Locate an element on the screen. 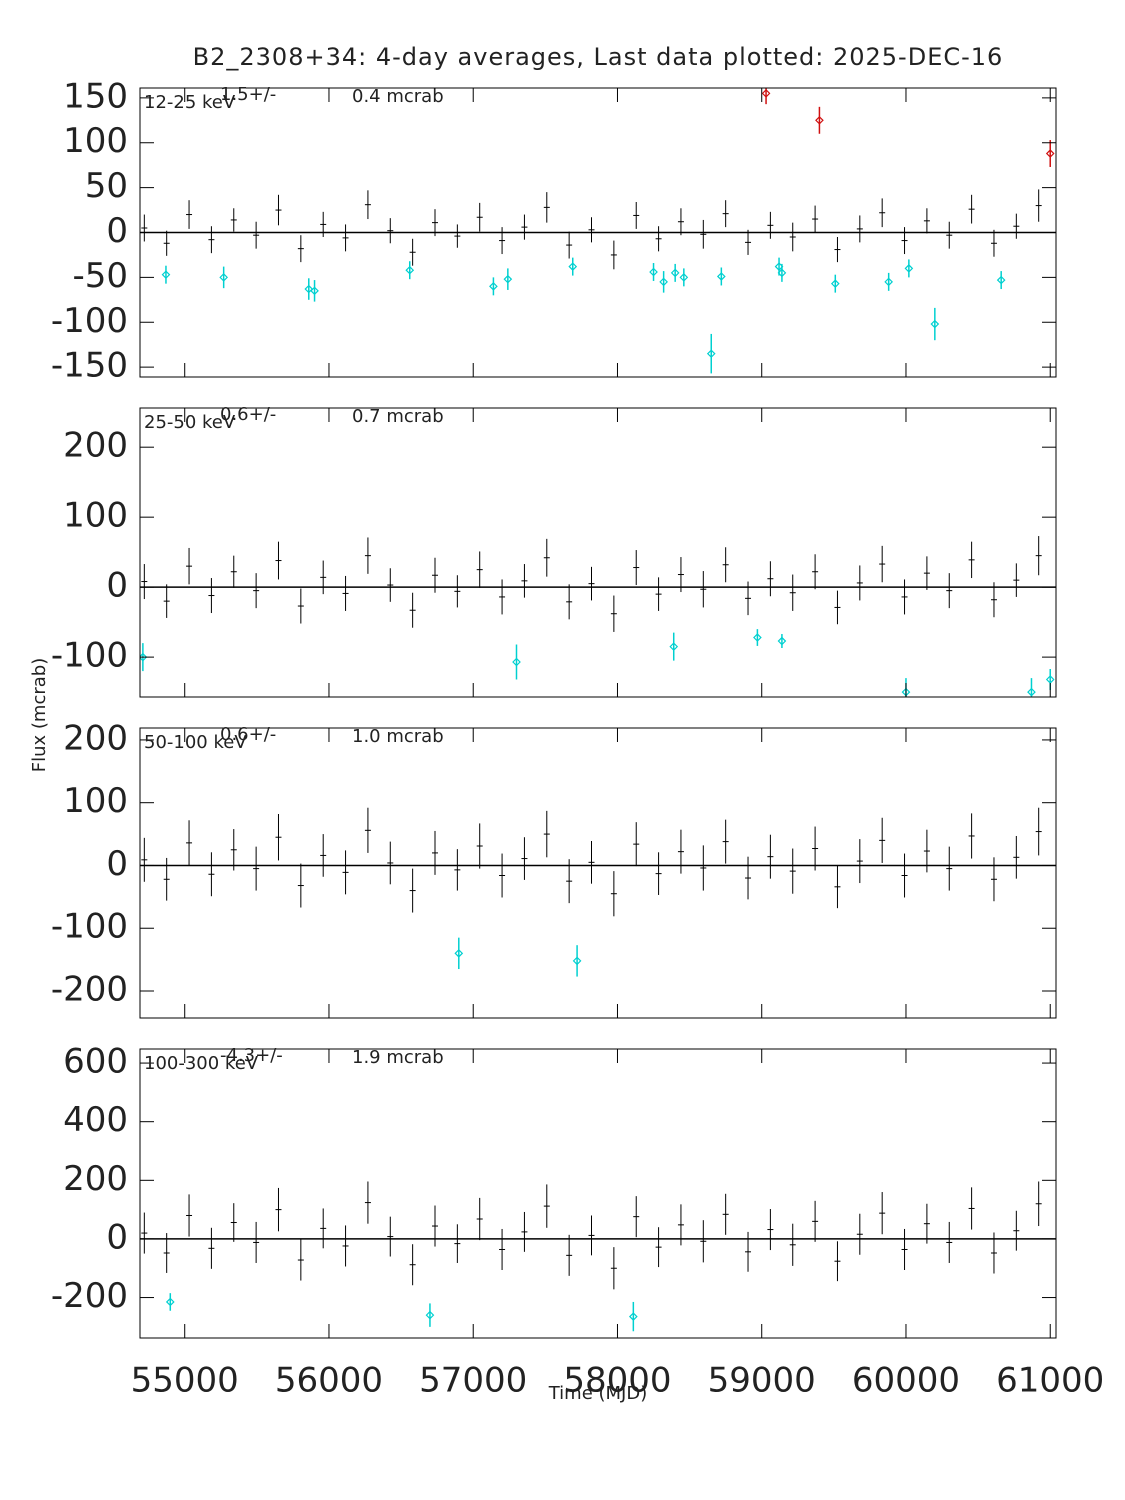 This screenshot has height=1500, width=1125. annotation: 0.4 mcrab is located at coordinates (398, 96).